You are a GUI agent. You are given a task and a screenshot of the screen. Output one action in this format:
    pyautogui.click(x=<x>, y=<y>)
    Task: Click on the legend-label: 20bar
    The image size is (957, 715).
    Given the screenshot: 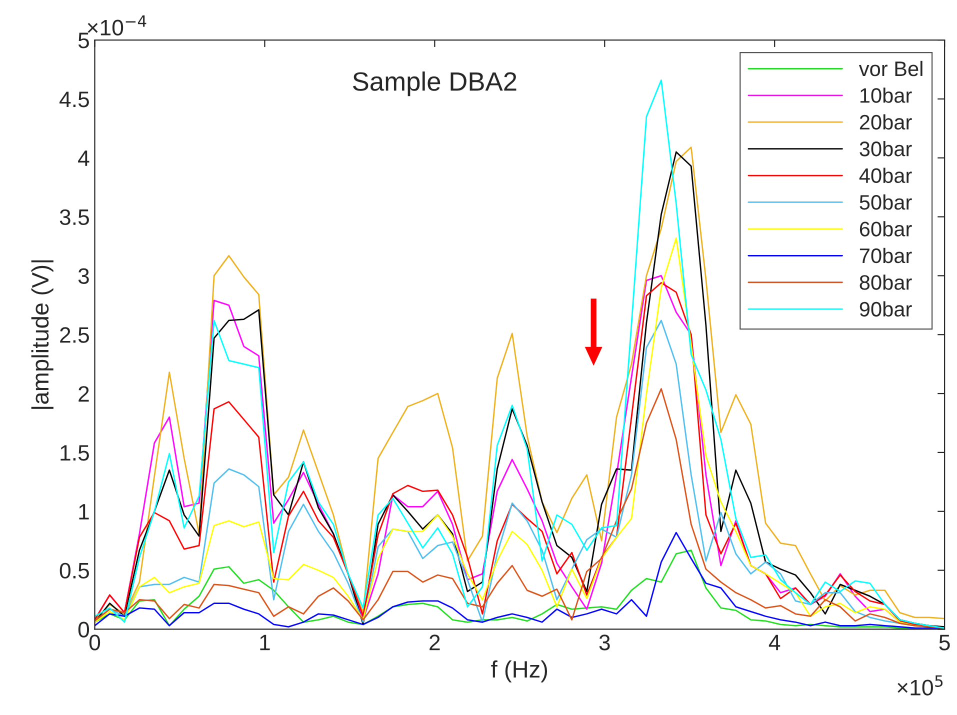 What is the action you would take?
    pyautogui.click(x=886, y=122)
    